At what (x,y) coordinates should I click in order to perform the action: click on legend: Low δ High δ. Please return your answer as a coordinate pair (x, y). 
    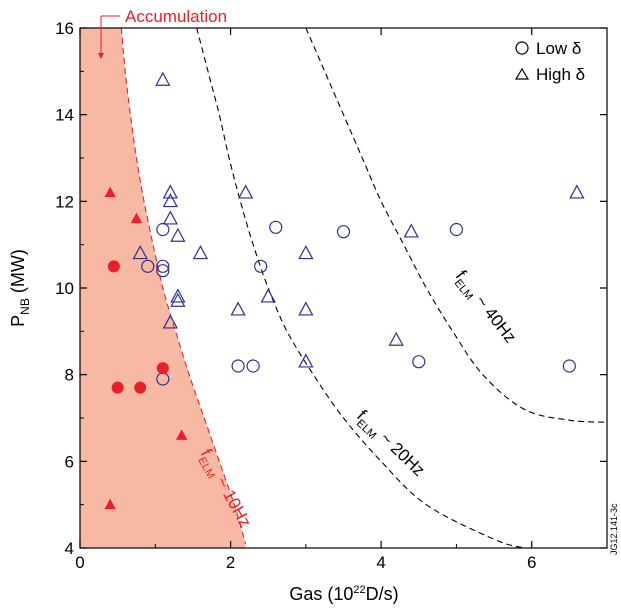
    Looking at the image, I should click on (549, 61).